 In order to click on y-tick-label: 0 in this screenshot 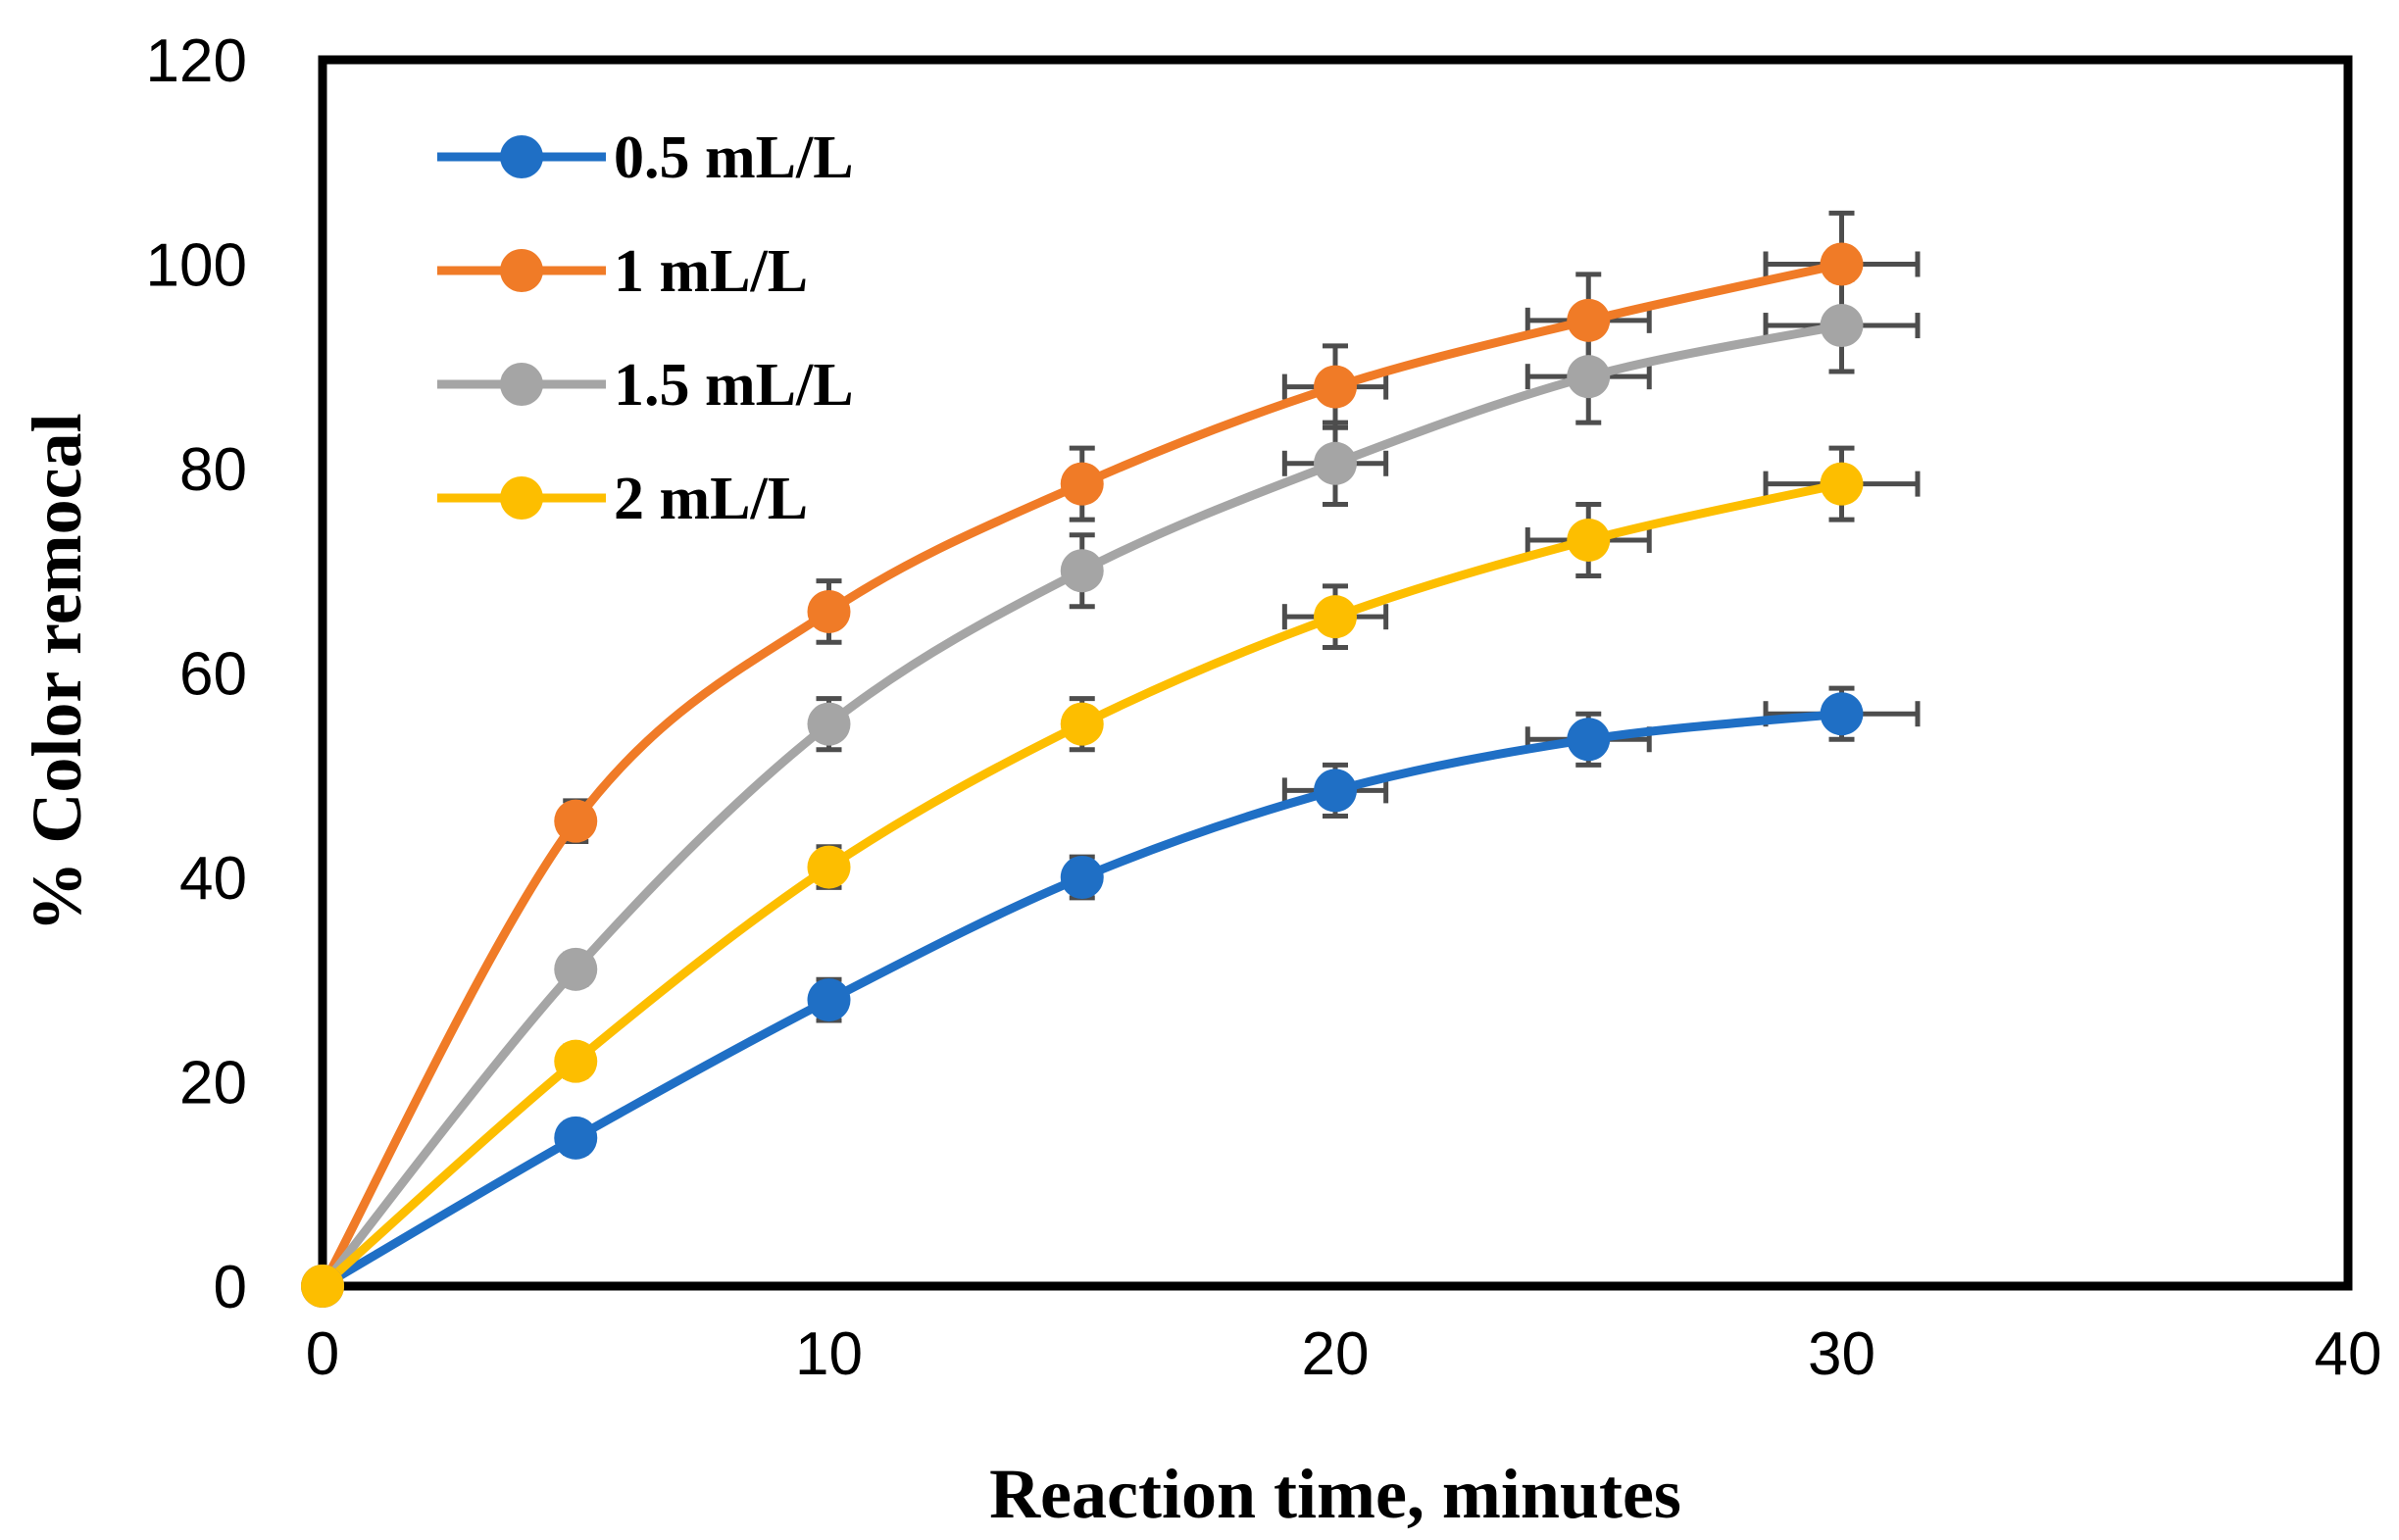, I will do `click(231, 1287)`.